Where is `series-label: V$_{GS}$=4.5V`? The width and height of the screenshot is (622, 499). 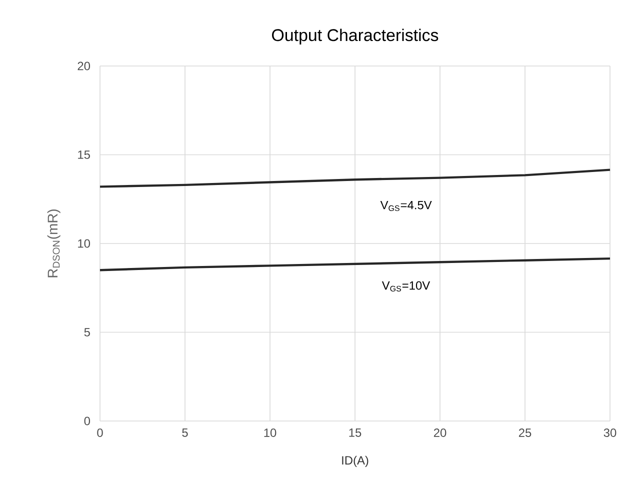
series-label: V$_{GS}$=4.5V is located at coordinates (406, 206).